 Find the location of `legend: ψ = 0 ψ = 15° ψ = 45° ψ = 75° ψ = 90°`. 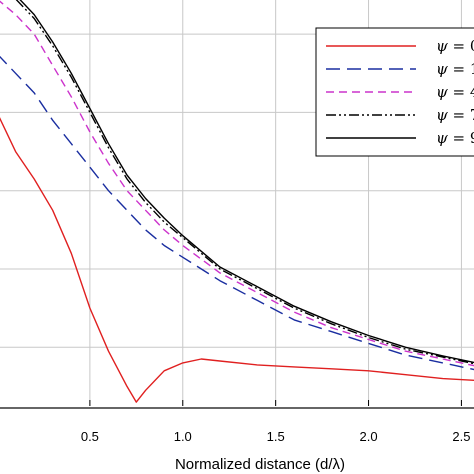

legend: ψ = 0 ψ = 15° ψ = 45° ψ = 75° ψ = 90° is located at coordinates (394, 92).